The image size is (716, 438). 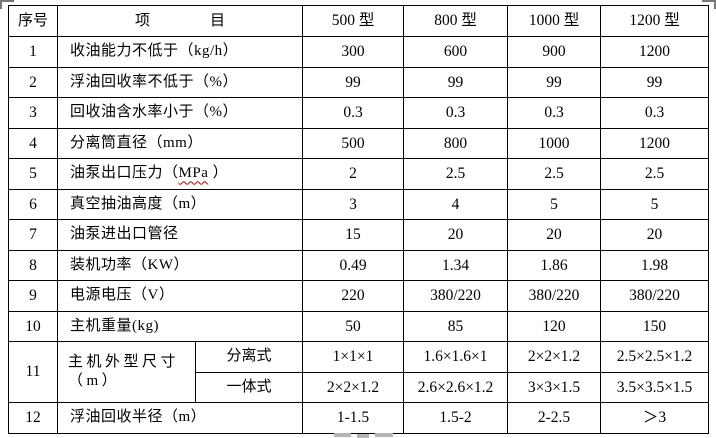 I want to click on value-cell: 900, so click(x=554, y=52).